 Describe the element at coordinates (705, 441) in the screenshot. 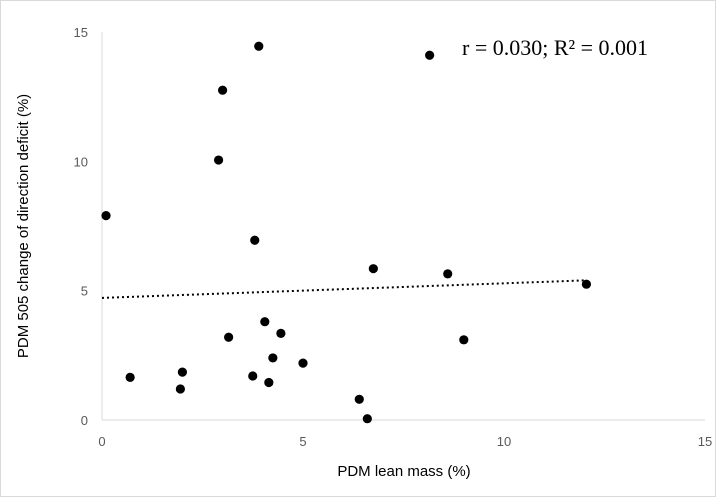

I see `x-tick-label: 15` at that location.